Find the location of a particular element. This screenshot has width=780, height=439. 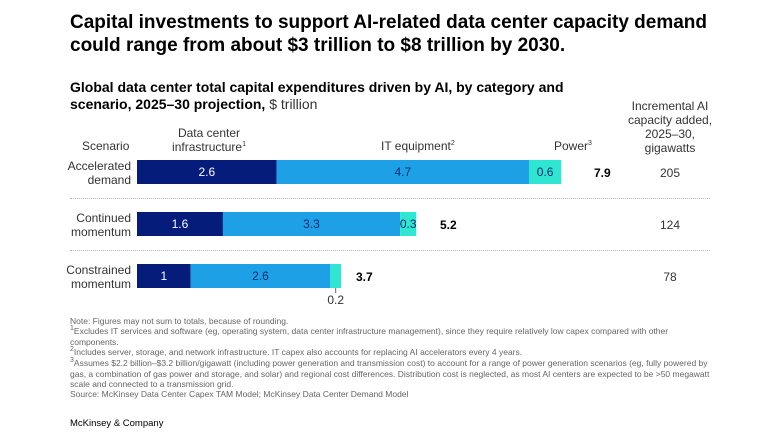

bar-infrastructure-constrained is located at coordinates (164, 276).